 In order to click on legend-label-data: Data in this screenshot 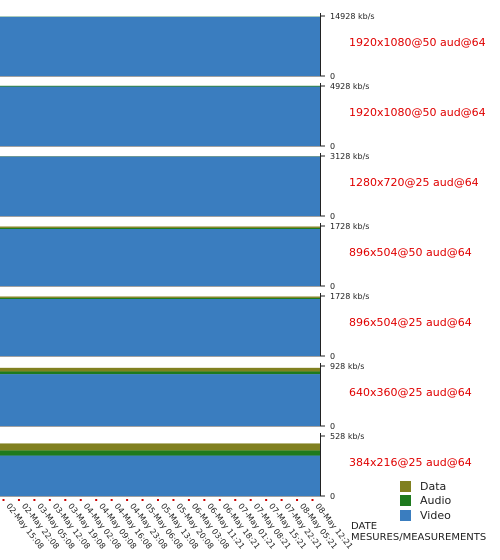, I will do `click(433, 486)`.